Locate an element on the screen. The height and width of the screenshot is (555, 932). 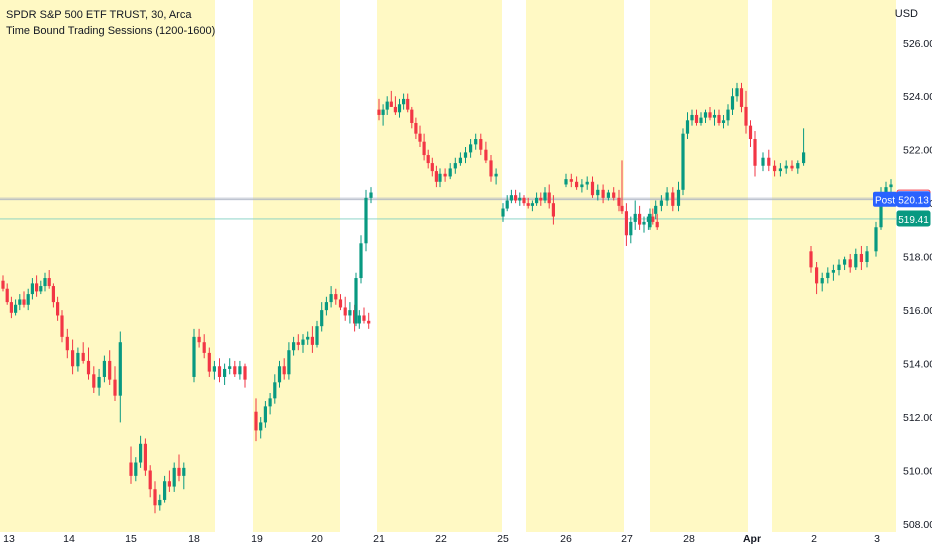
x-tick-label: 20 is located at coordinates (317, 539).